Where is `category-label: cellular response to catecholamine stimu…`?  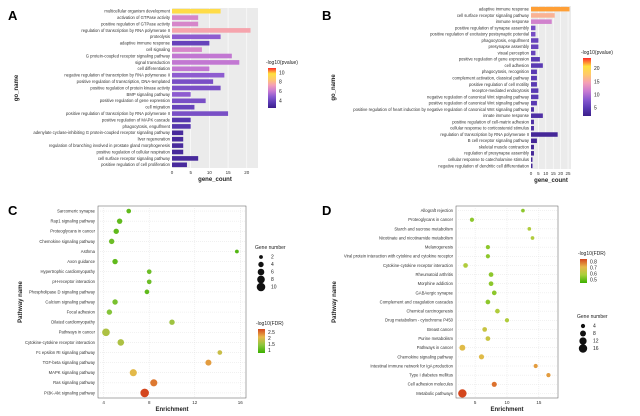
category-label: cellular response to catecholamine stimu… is located at coordinates (488, 159).